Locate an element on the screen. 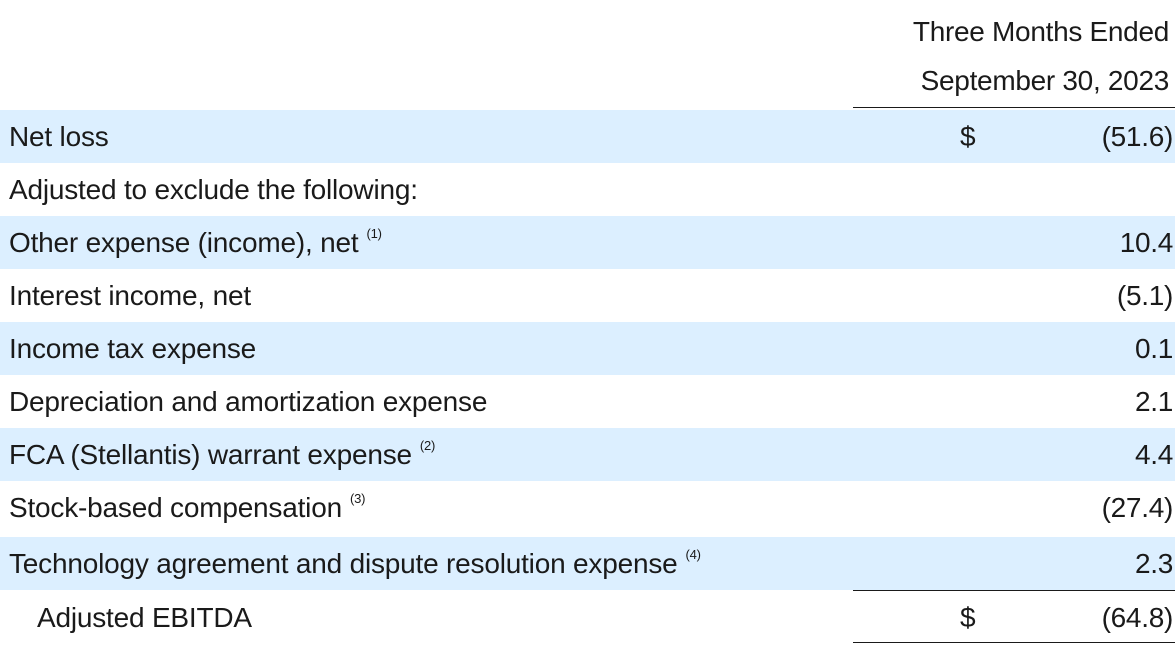  row-label: Income tax expense is located at coordinates (132, 348).